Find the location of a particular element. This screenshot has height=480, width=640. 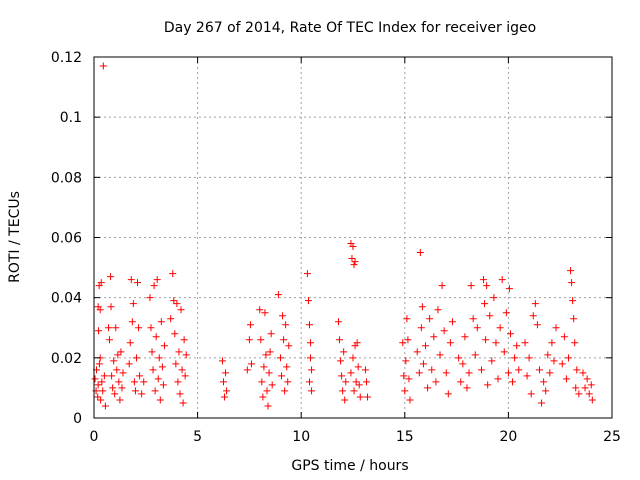

y-tick-label: 0 is located at coordinates (77, 419).